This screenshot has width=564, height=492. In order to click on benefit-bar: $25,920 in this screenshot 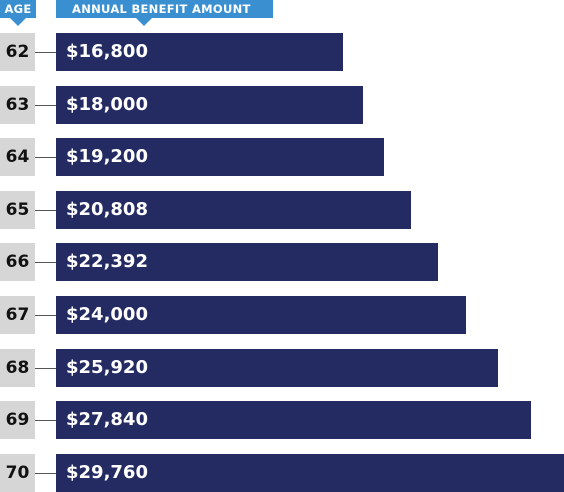, I will do `click(277, 368)`.